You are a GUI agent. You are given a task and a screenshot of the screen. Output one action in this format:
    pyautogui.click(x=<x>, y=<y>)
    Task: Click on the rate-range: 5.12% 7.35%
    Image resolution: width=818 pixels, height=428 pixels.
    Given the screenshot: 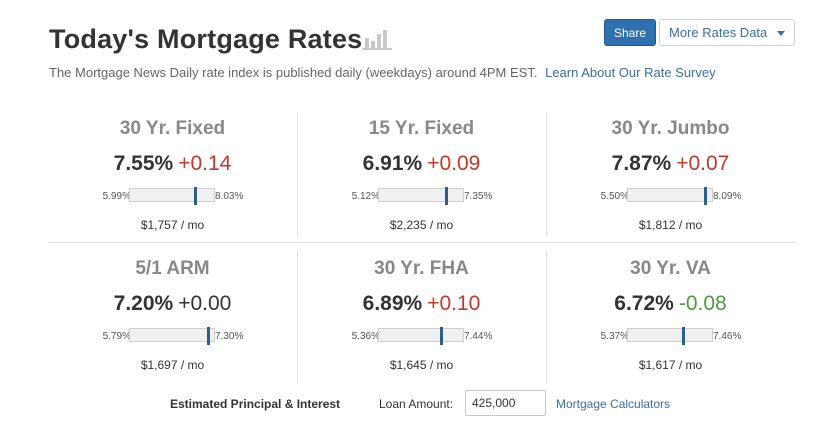 What is the action you would take?
    pyautogui.click(x=421, y=196)
    